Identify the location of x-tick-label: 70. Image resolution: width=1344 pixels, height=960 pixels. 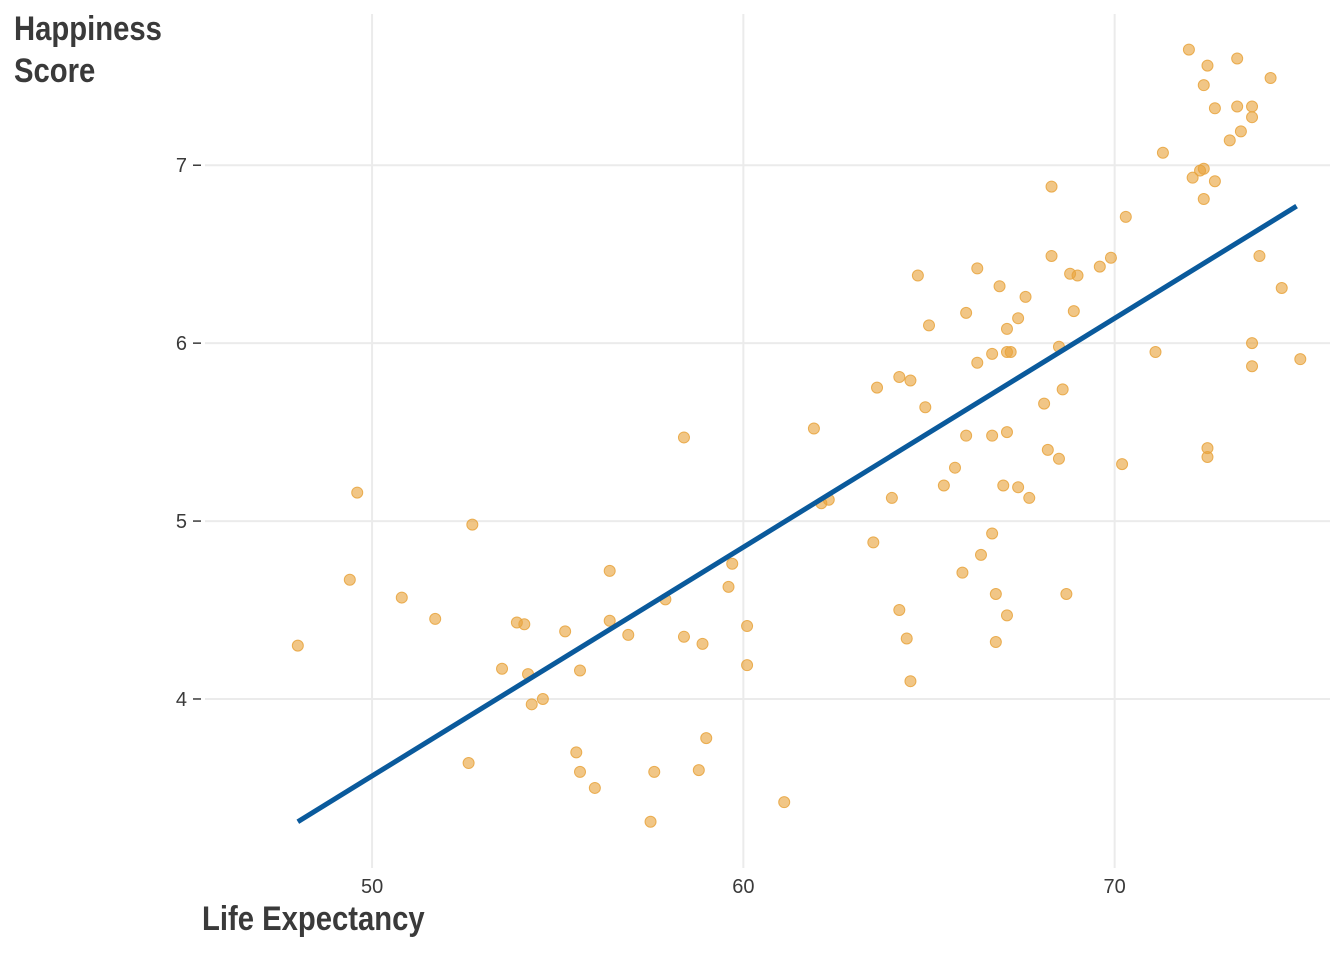
(1115, 887).